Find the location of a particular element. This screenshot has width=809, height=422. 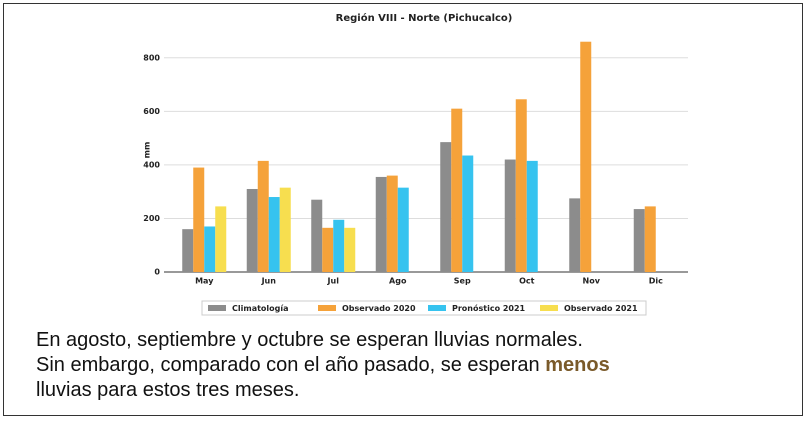

y-tick-label: 800 is located at coordinates (151, 57).